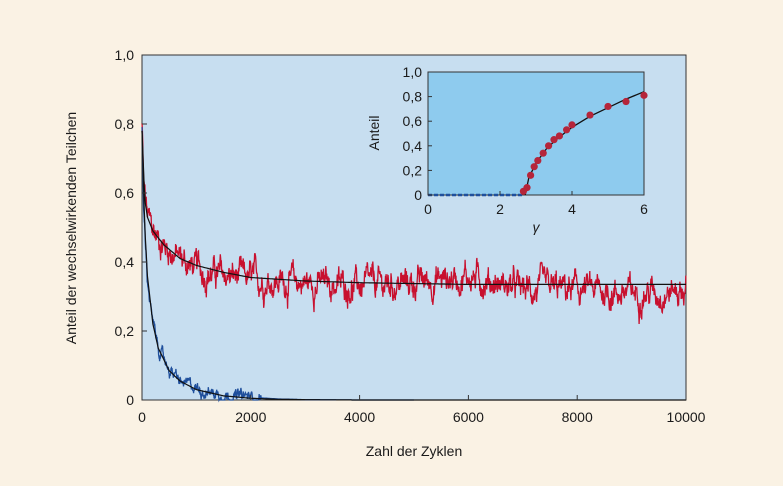  I want to click on inset-y-axis: 0 0,2 0,4 0,6 0,8 1,0, so click(417, 133).